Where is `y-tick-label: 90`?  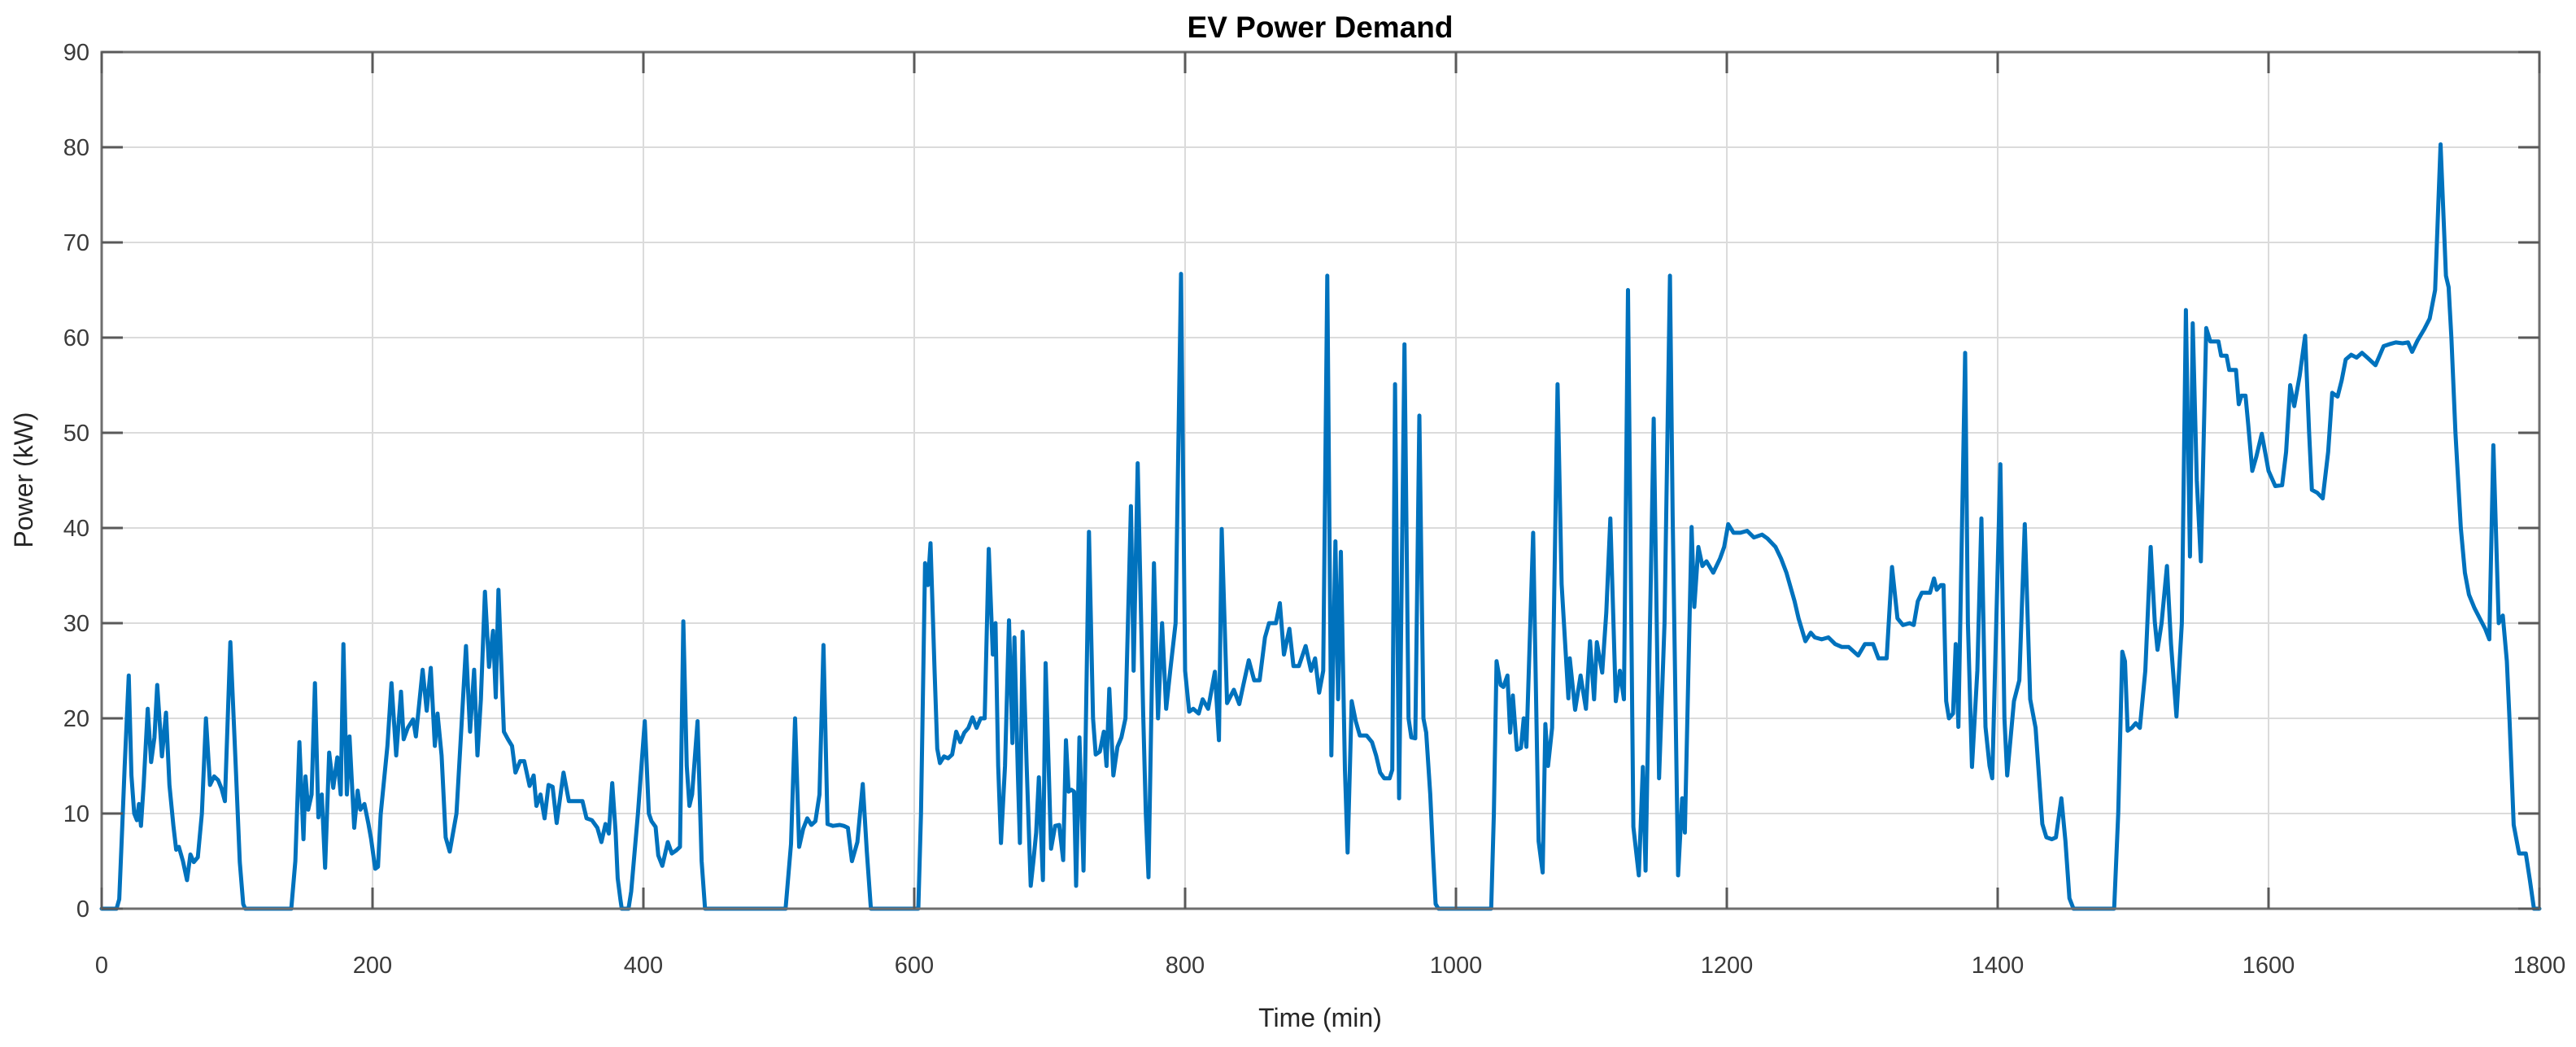 y-tick-label: 90 is located at coordinates (76, 53).